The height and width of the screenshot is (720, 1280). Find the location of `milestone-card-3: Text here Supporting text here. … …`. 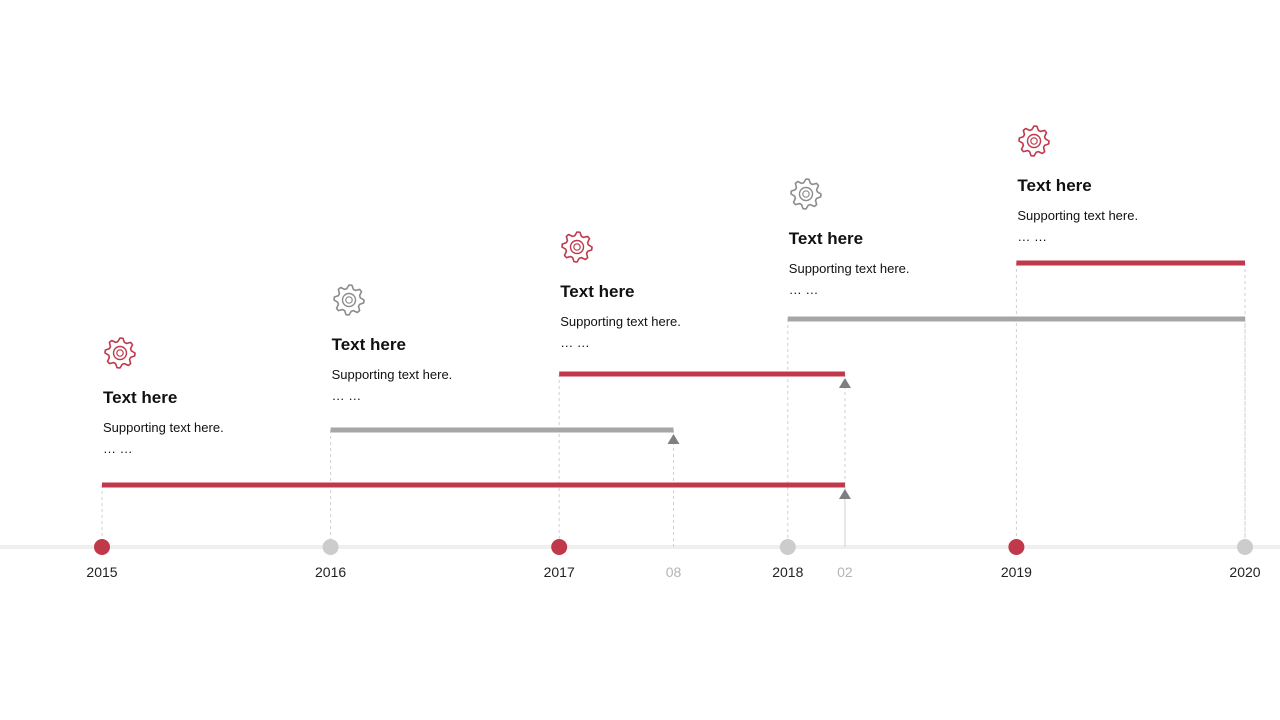

milestone-card-3: Text here Supporting text here. … … is located at coordinates (665, 290).